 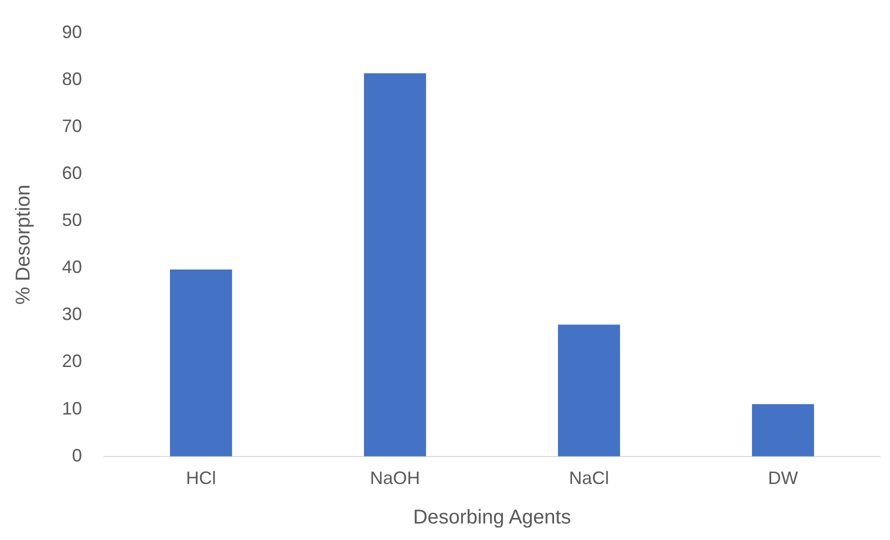 What do you see at coordinates (201, 478) in the screenshot?
I see `x-tick-label: HCl` at bounding box center [201, 478].